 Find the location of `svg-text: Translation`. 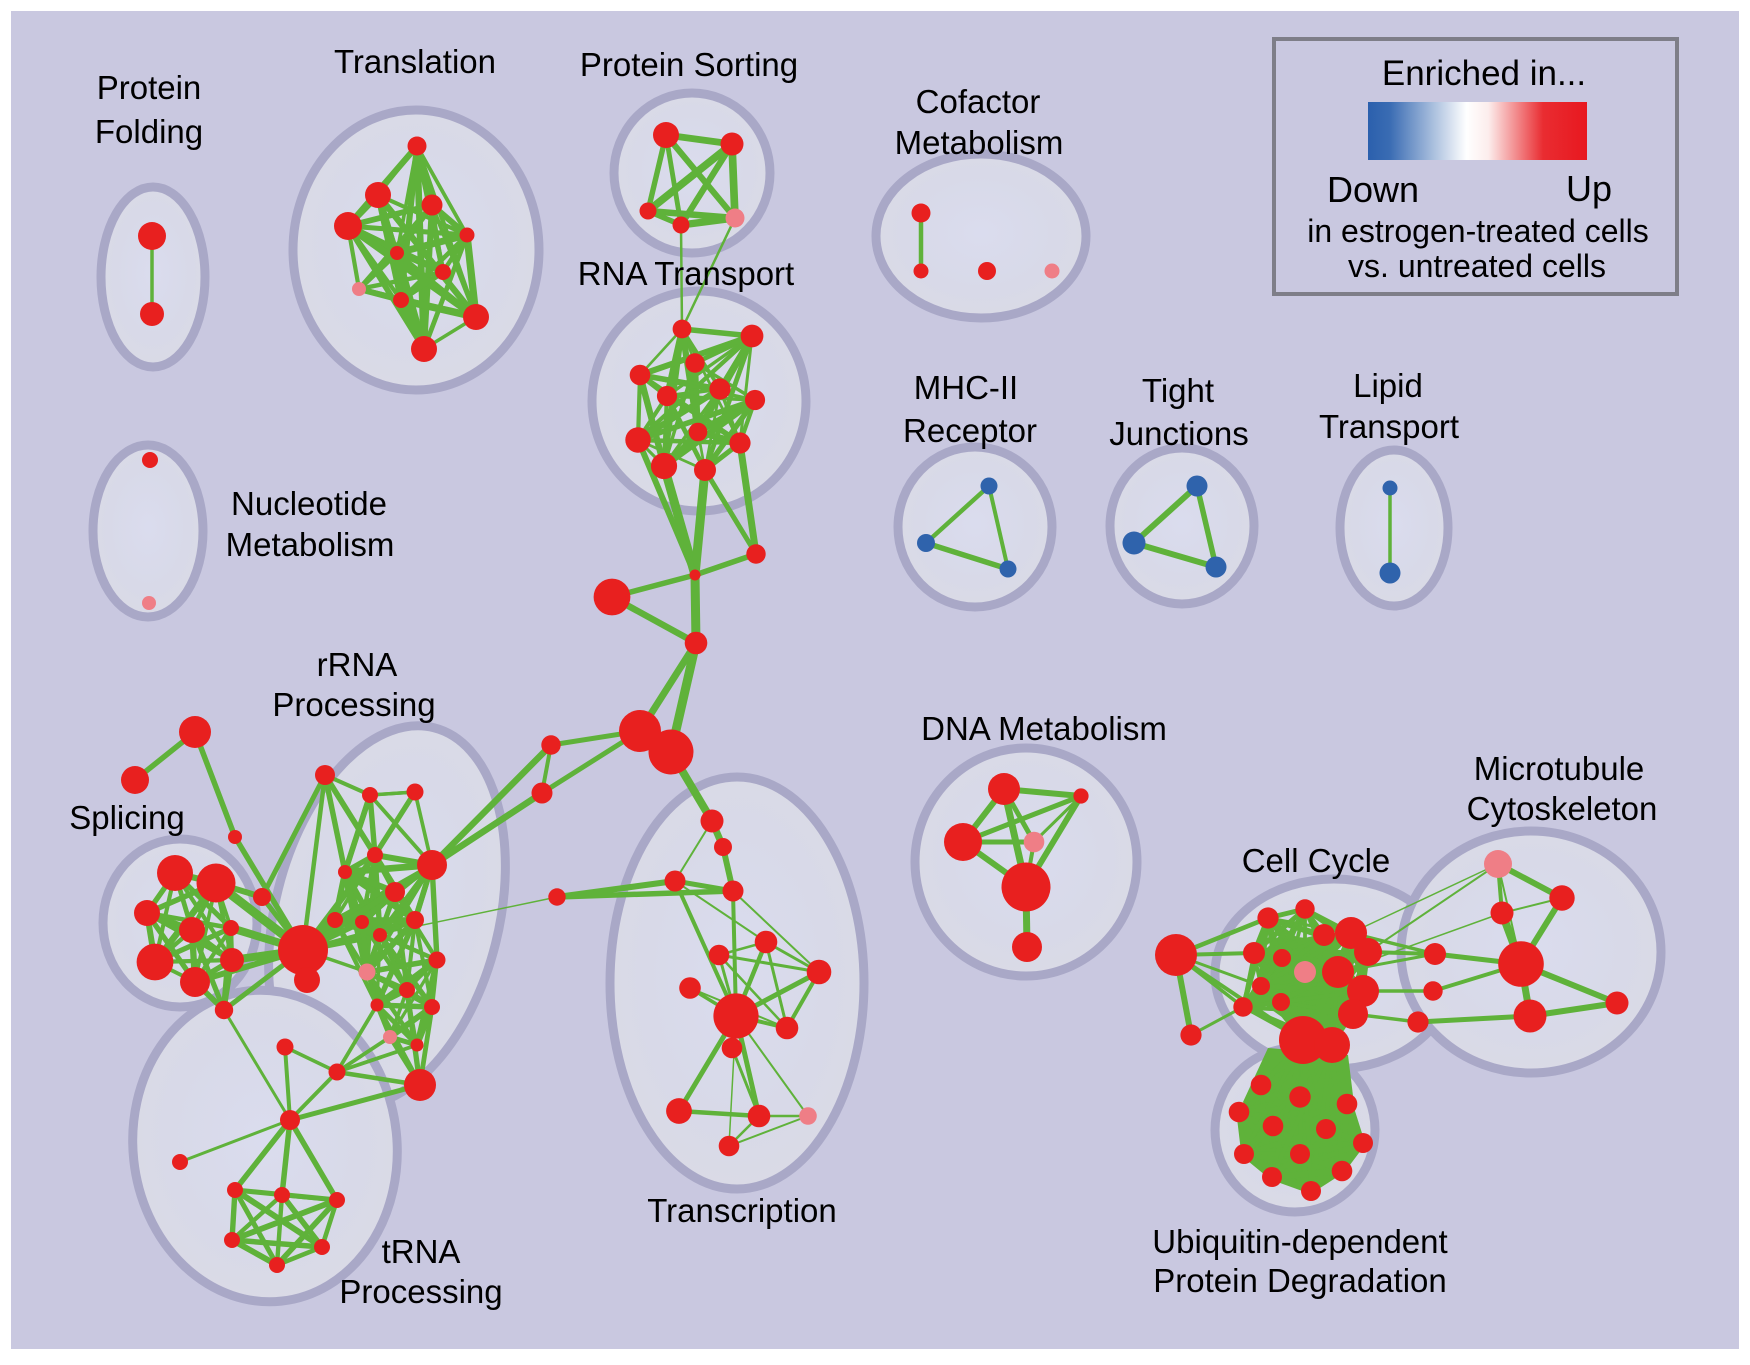

svg-text: Translation is located at coordinates (415, 61).